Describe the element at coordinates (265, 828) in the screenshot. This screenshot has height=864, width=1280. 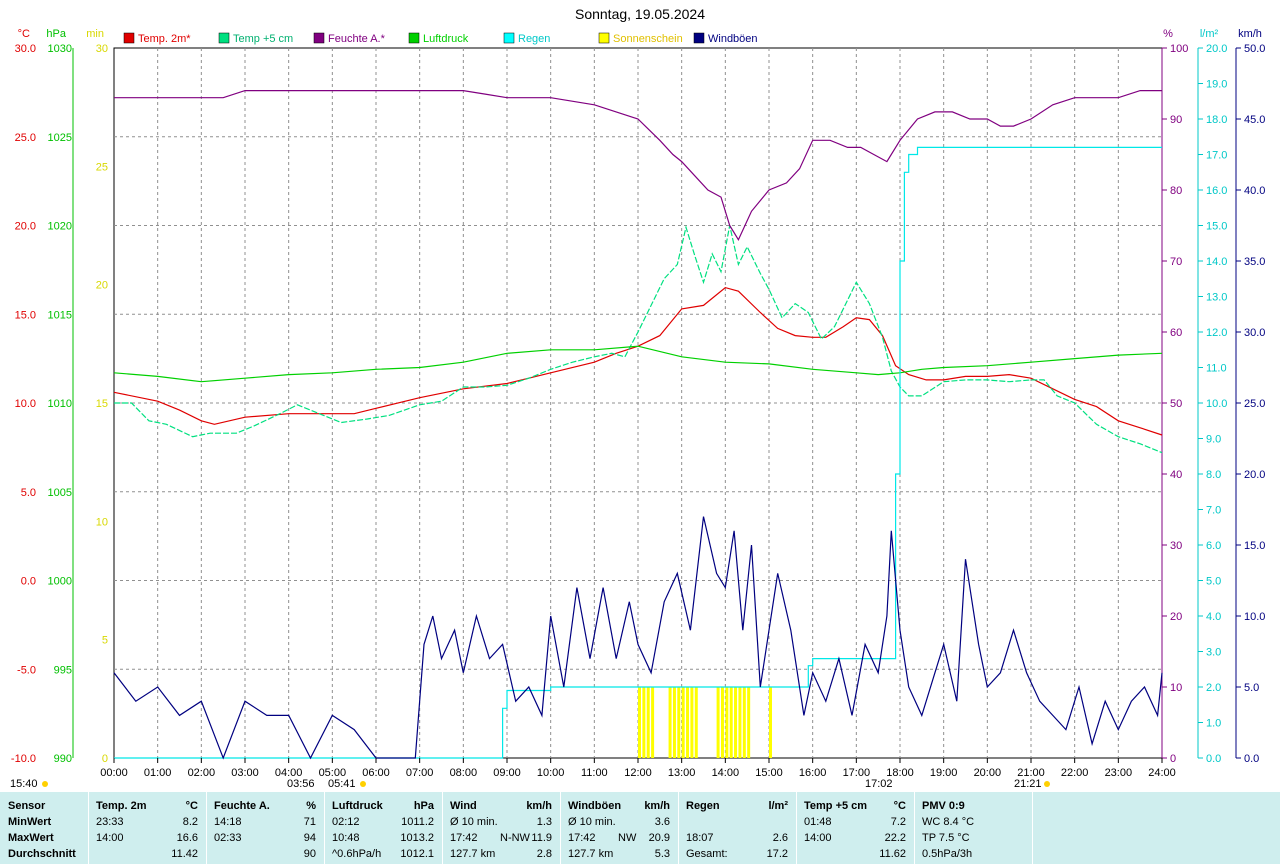
I see `stats-col-feuchte-a-: Feuchte A.% 14:18 71 02:33 94 90` at that location.